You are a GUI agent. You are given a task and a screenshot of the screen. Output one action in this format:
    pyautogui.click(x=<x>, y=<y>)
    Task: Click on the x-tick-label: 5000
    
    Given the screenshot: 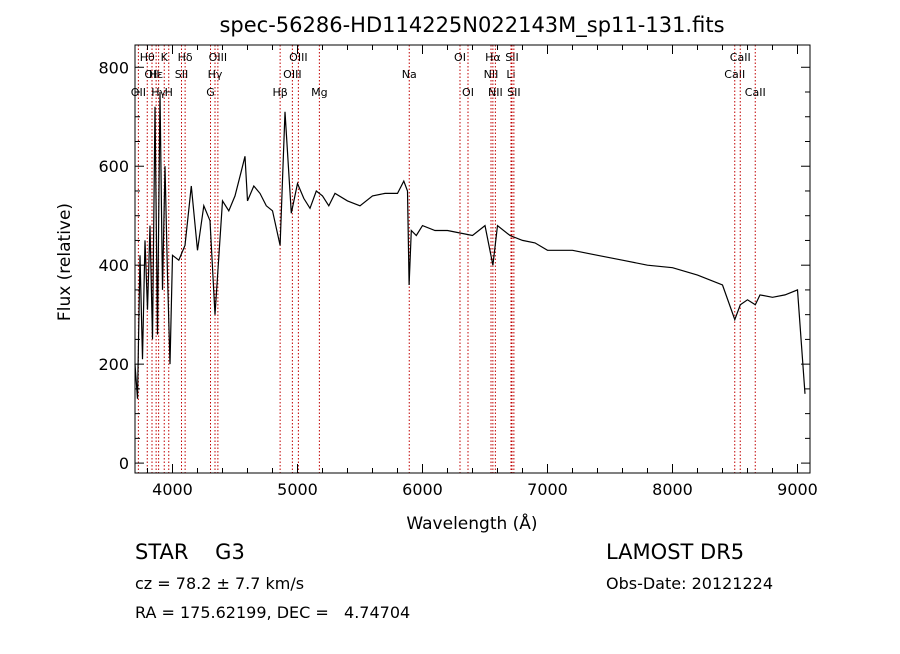 What is the action you would take?
    pyautogui.click(x=297, y=489)
    